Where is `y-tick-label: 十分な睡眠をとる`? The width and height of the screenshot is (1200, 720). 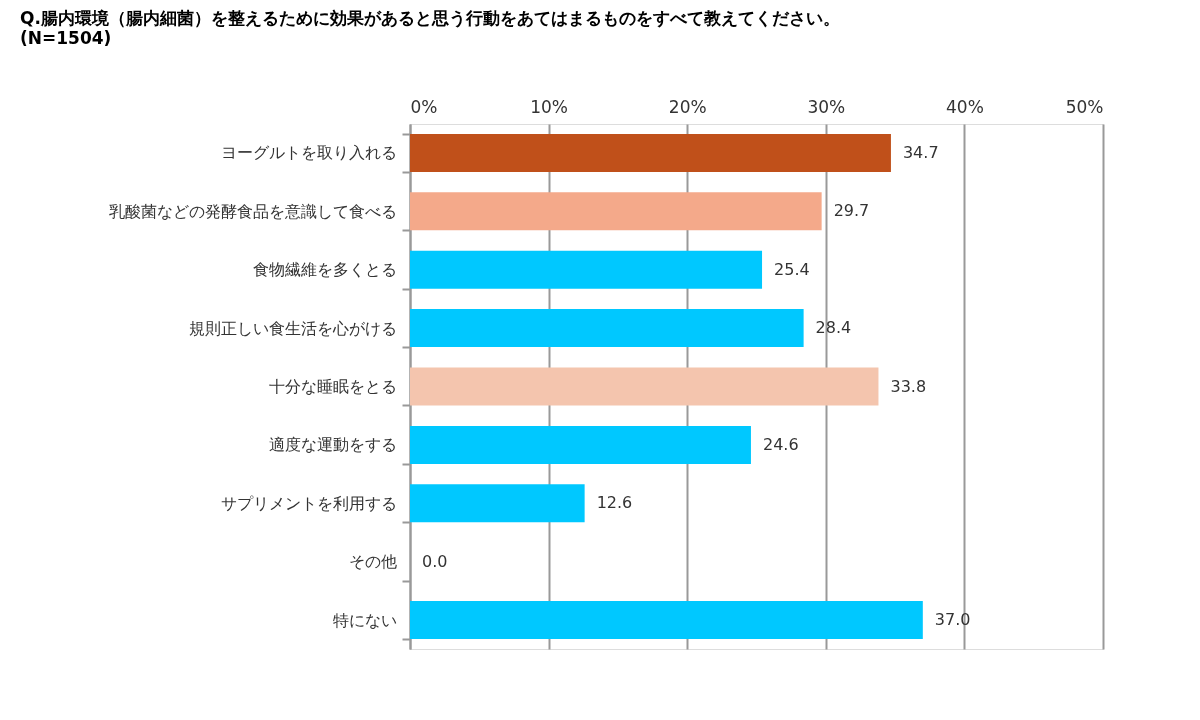 y-tick-label: 十分な睡眠をとる is located at coordinates (332, 386).